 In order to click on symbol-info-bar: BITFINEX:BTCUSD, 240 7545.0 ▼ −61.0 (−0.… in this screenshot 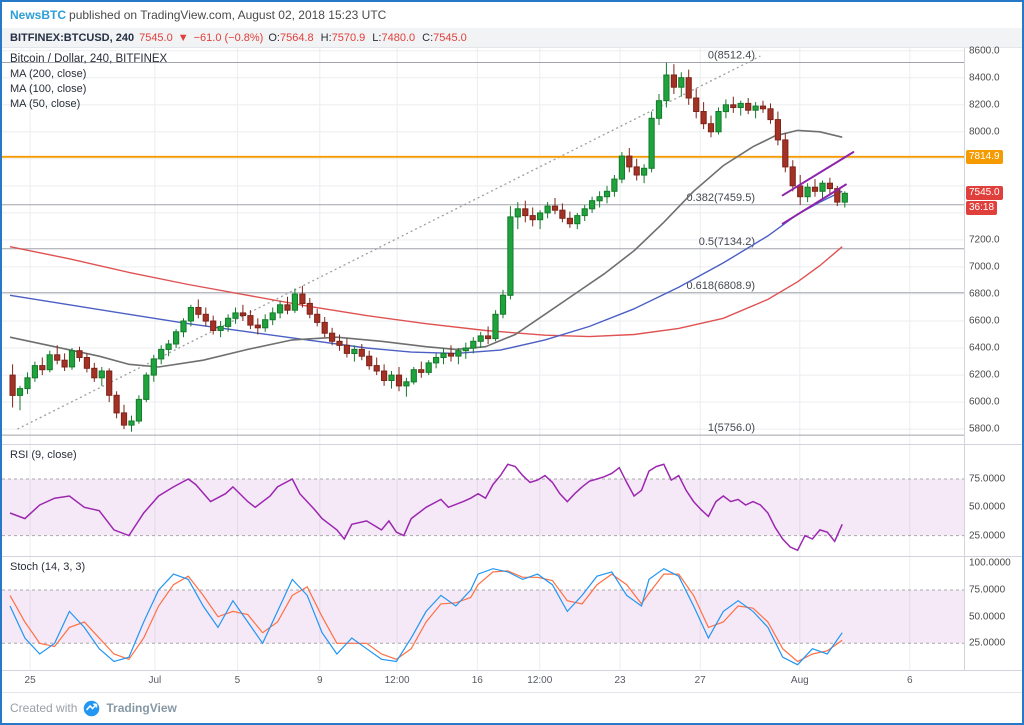, I will do `click(512, 38)`.